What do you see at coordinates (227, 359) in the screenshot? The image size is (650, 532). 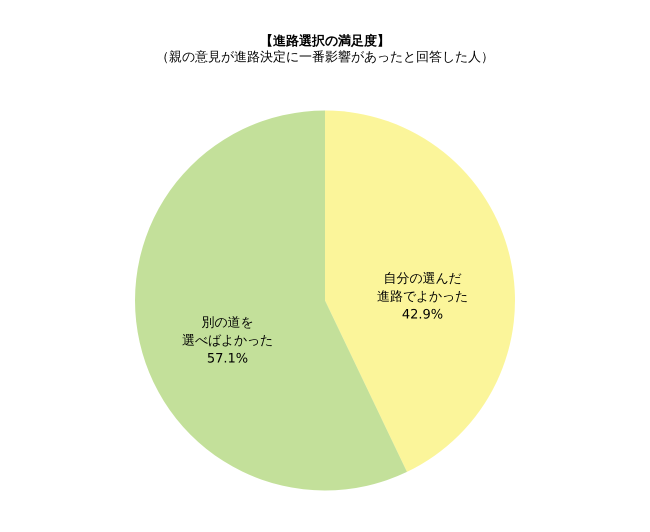 I see `data-label: 57.1%` at bounding box center [227, 359].